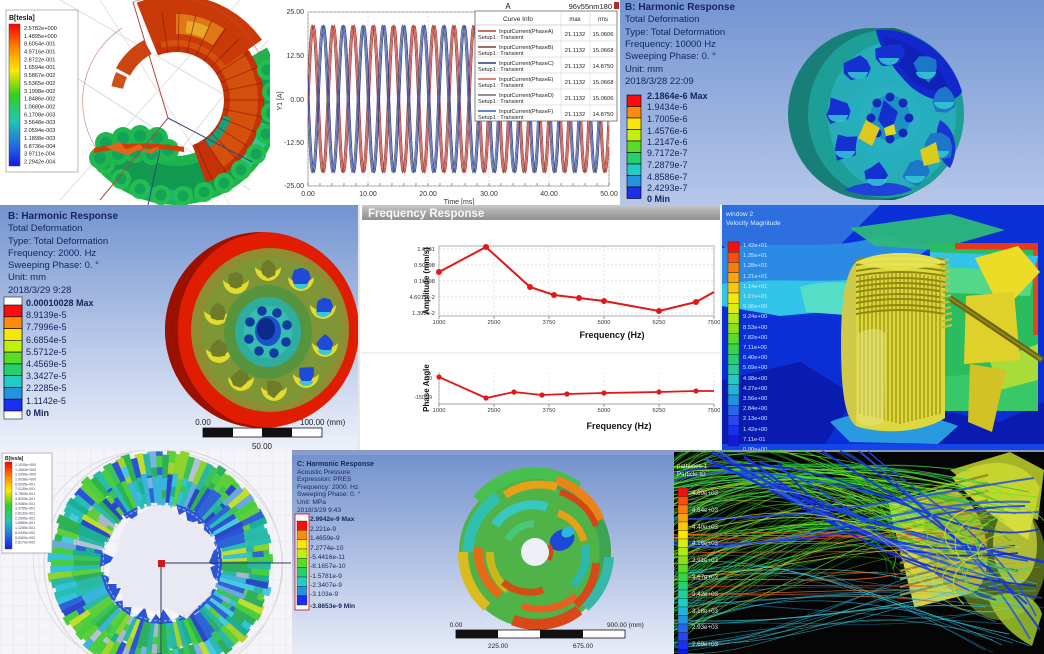  What do you see at coordinates (667, 165) in the screenshot?
I see `svg-text: 7.2879e-7` at bounding box center [667, 165].